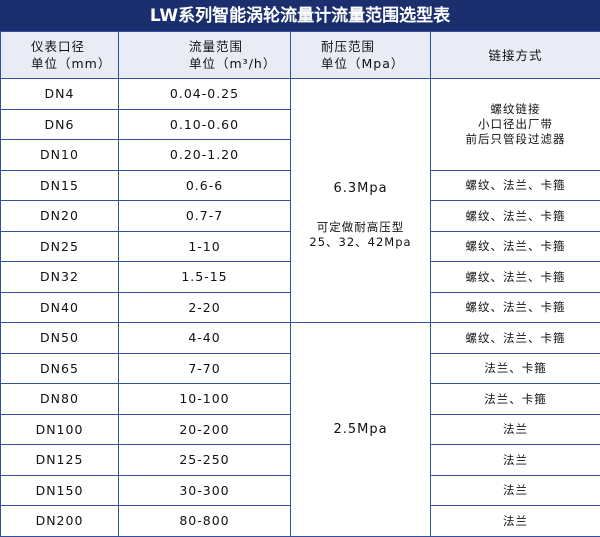 This screenshot has height=537, width=600. Describe the element at coordinates (60, 460) in the screenshot. I see `size-cell: DN125` at that location.